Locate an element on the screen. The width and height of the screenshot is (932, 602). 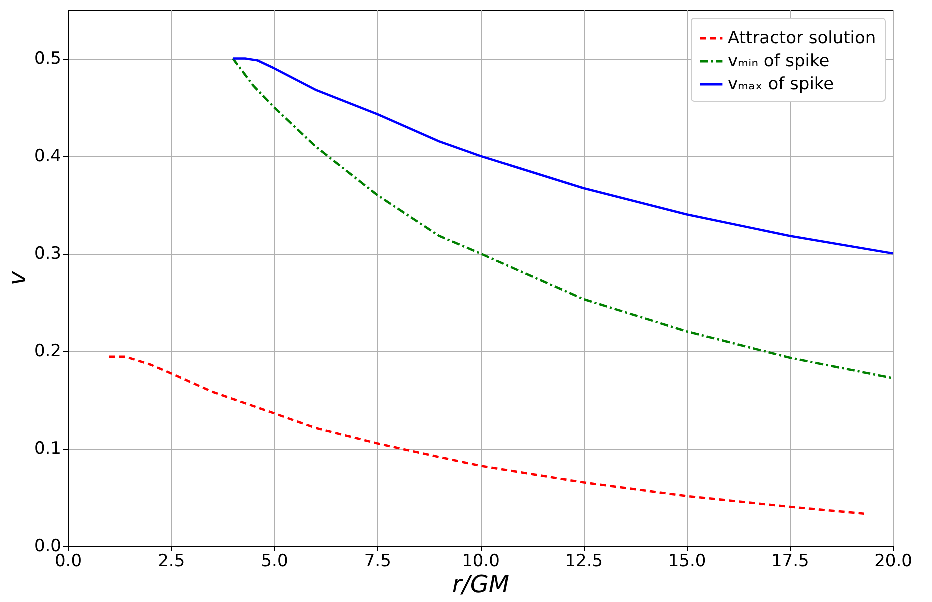
x-tick-label: 7.5 is located at coordinates (378, 562).